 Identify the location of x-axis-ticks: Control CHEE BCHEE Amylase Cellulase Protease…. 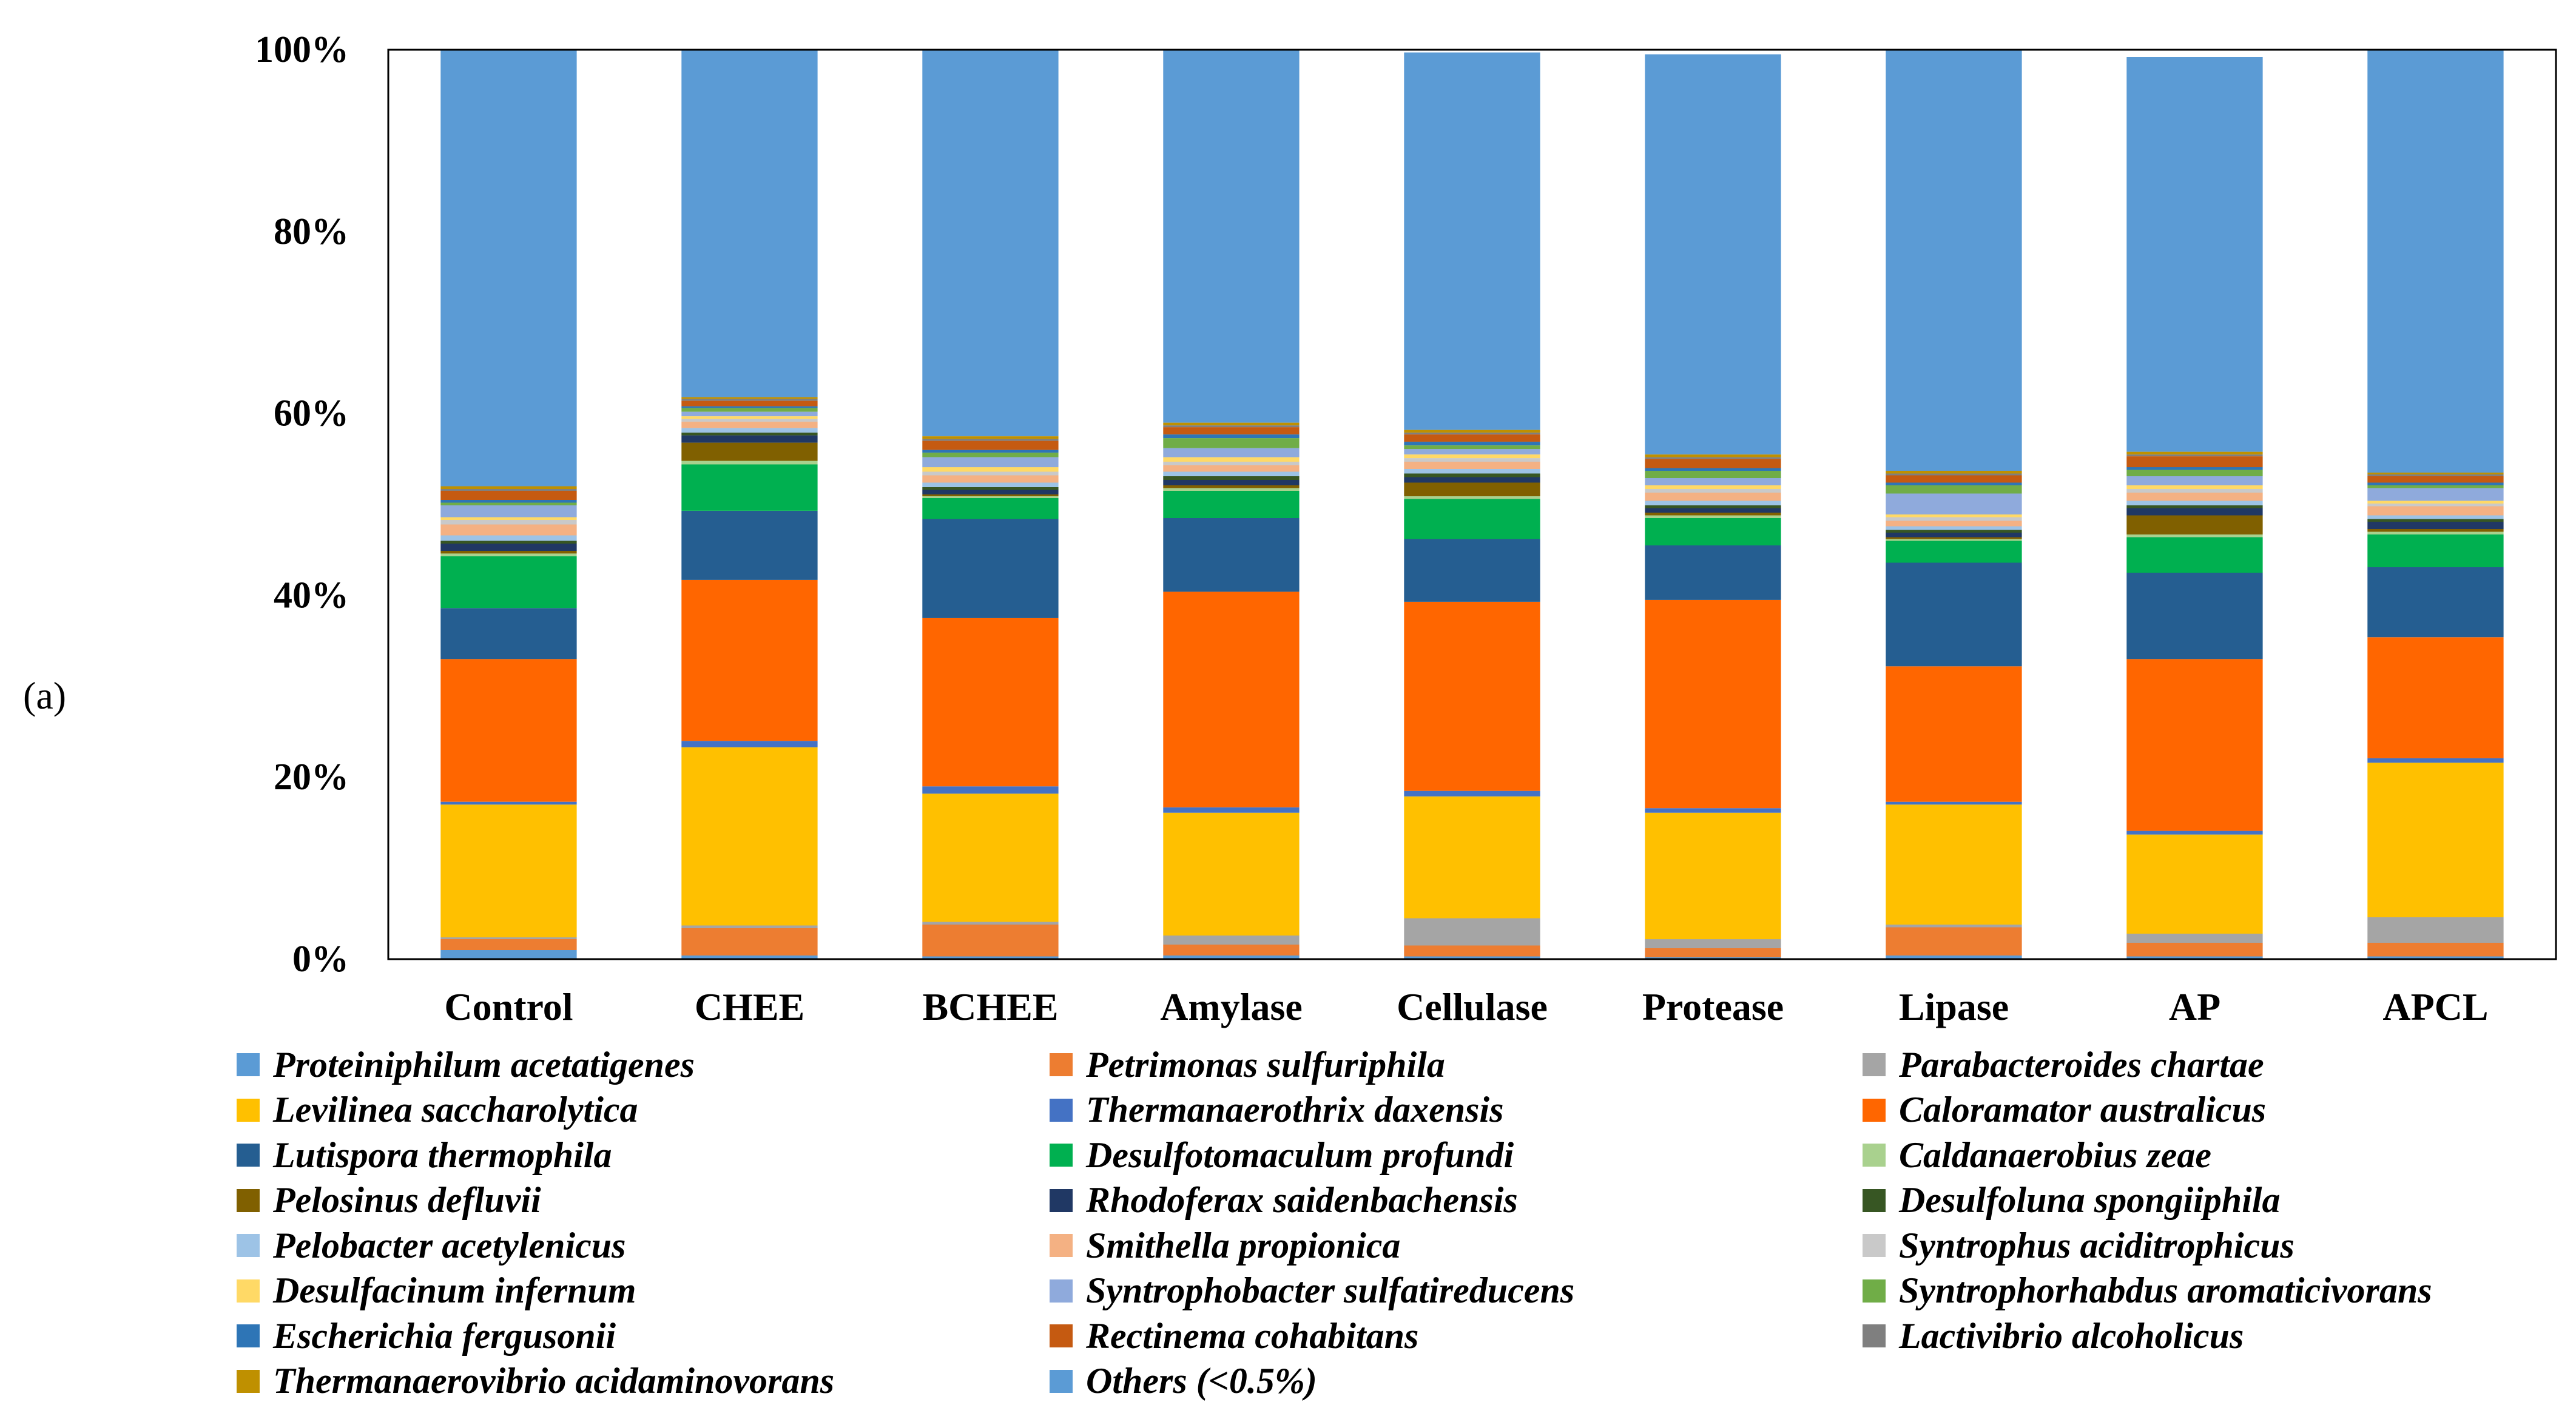
(1466, 1006).